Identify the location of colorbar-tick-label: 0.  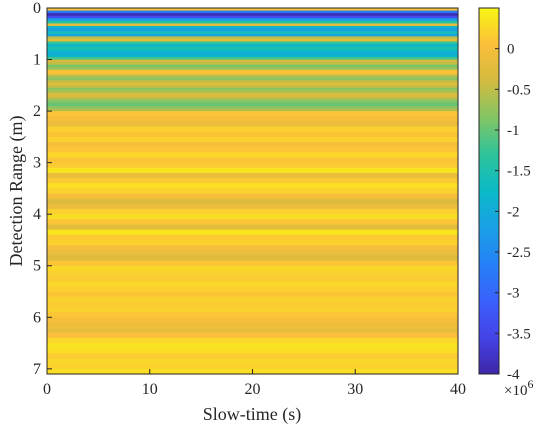
(511, 50).